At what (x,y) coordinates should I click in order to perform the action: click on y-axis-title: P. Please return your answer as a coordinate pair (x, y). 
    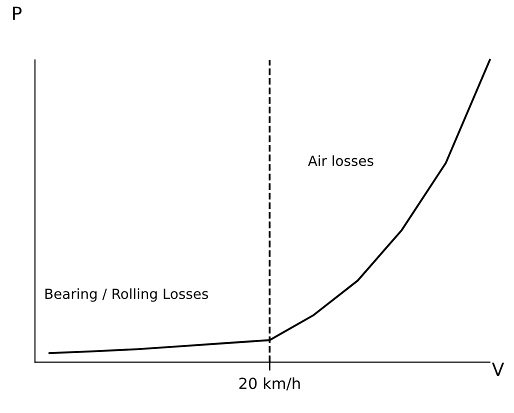
    Looking at the image, I should click on (17, 13).